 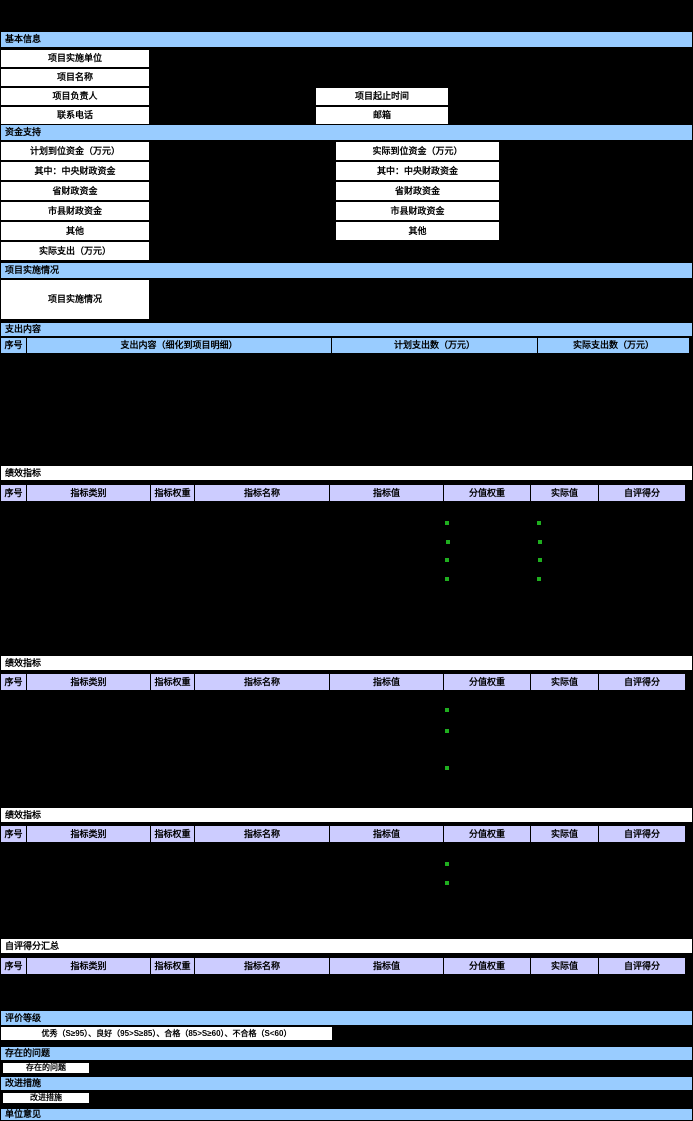 What do you see at coordinates (346, 1018) in the screenshot?
I see `section-header-rating: 评价等级` at bounding box center [346, 1018].